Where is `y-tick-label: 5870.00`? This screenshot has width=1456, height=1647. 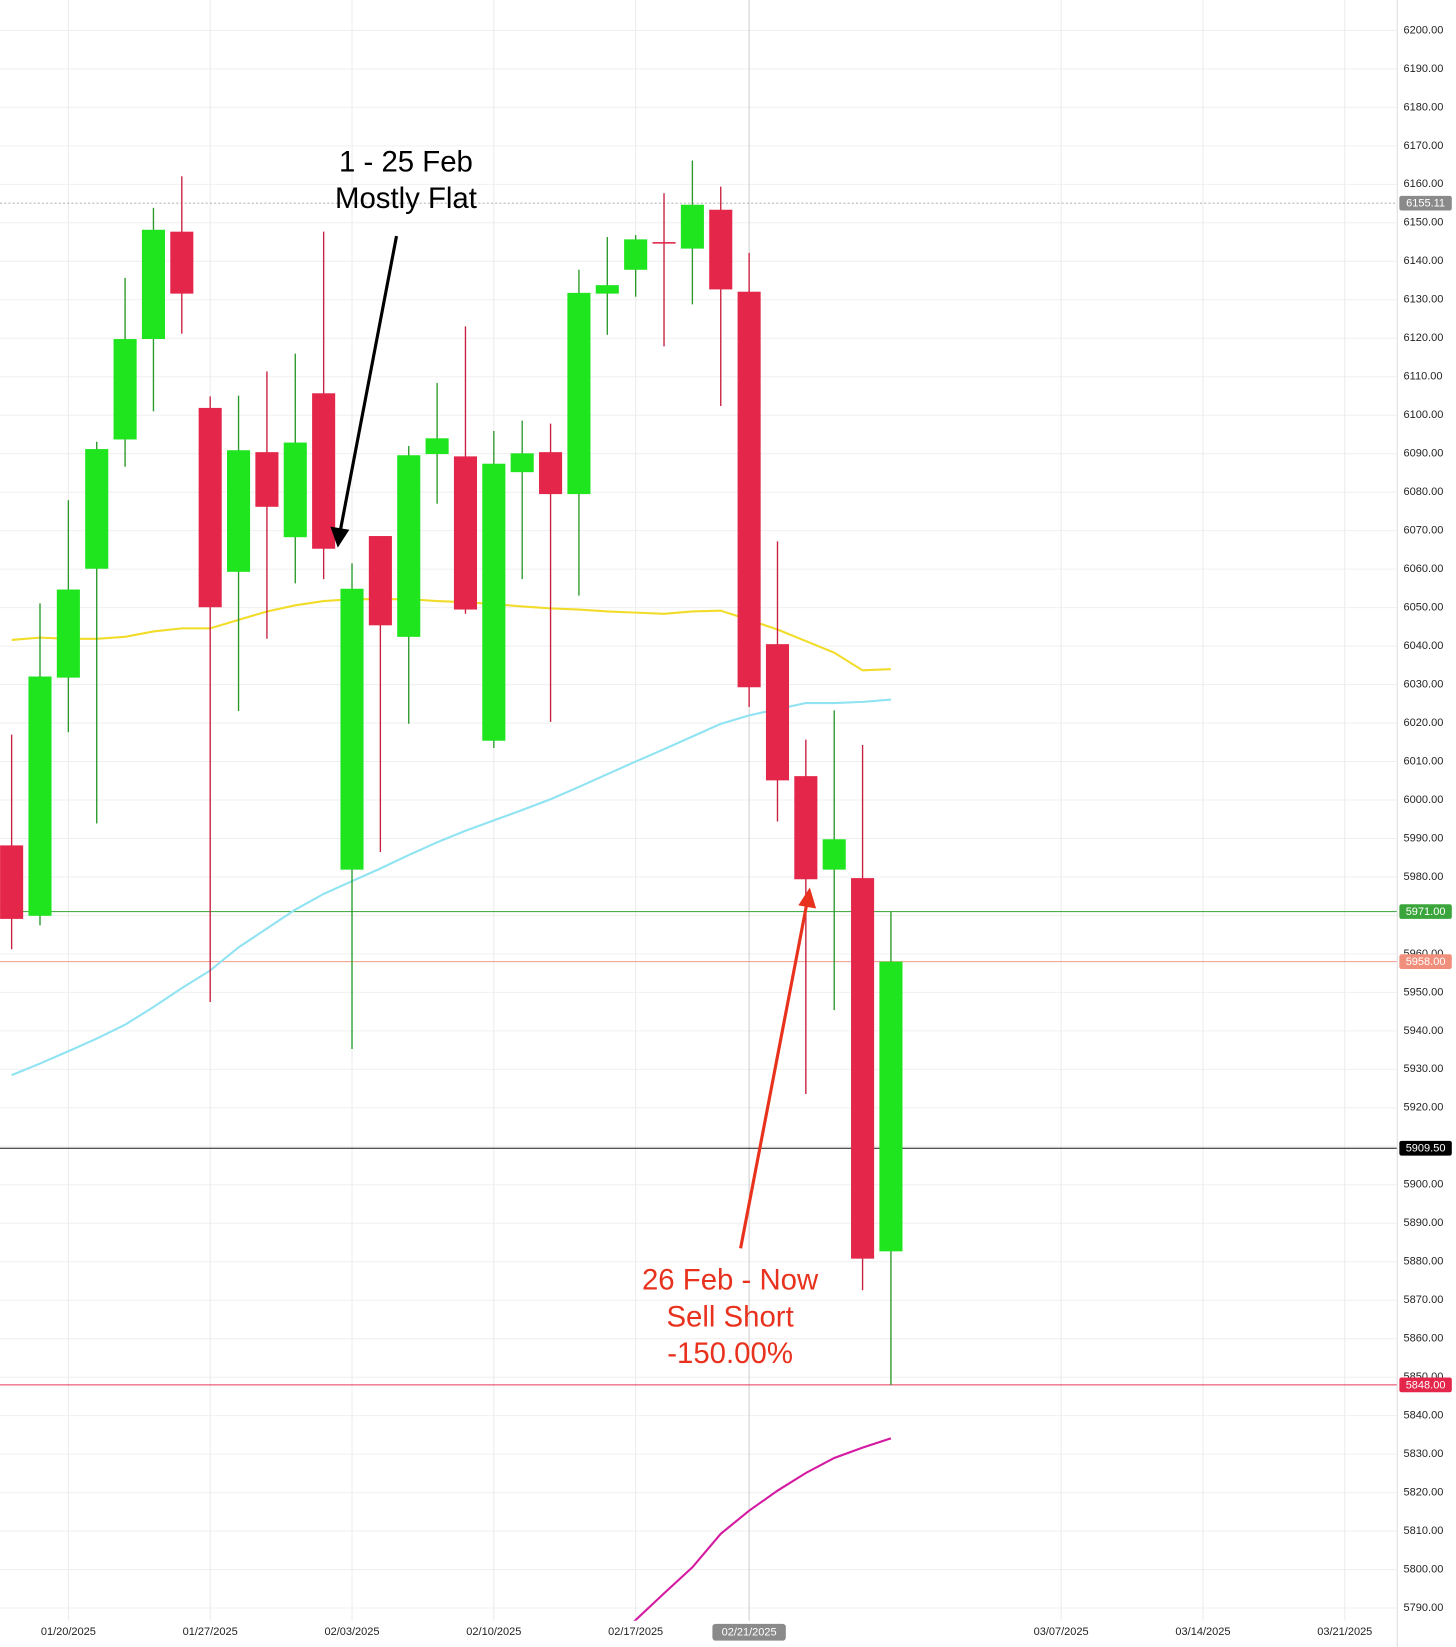
y-tick-label: 5870.00 is located at coordinates (1424, 1300).